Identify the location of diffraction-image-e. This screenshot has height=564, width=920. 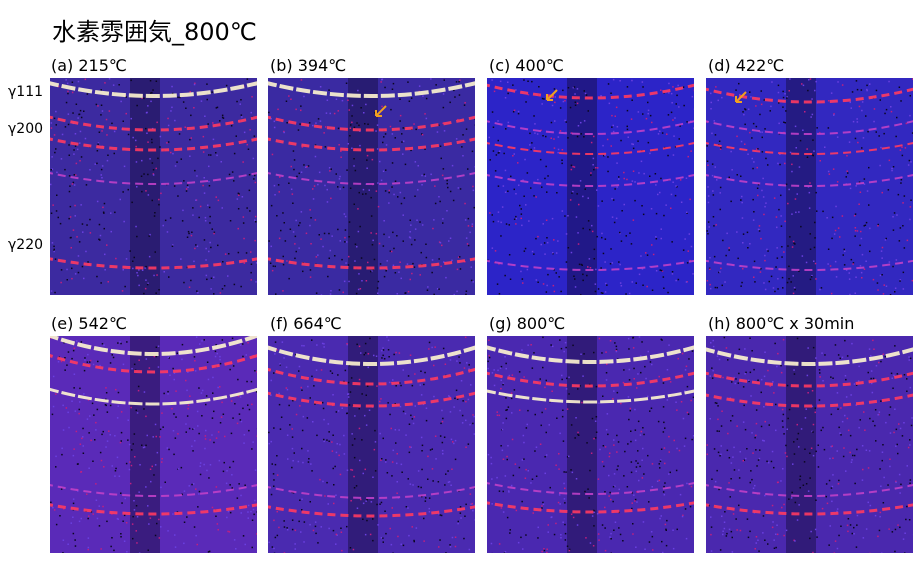
(153, 444).